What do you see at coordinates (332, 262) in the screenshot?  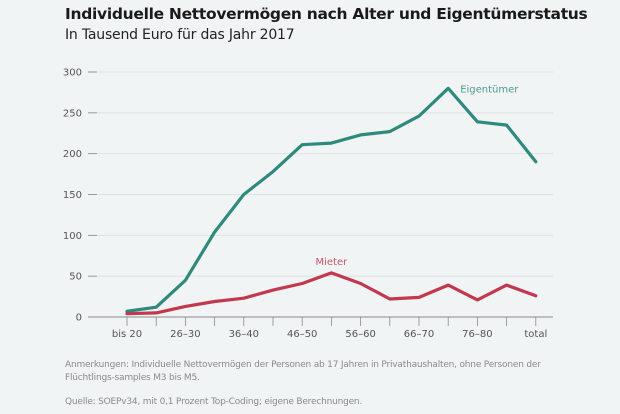 I see `series-label: Mieter` at bounding box center [332, 262].